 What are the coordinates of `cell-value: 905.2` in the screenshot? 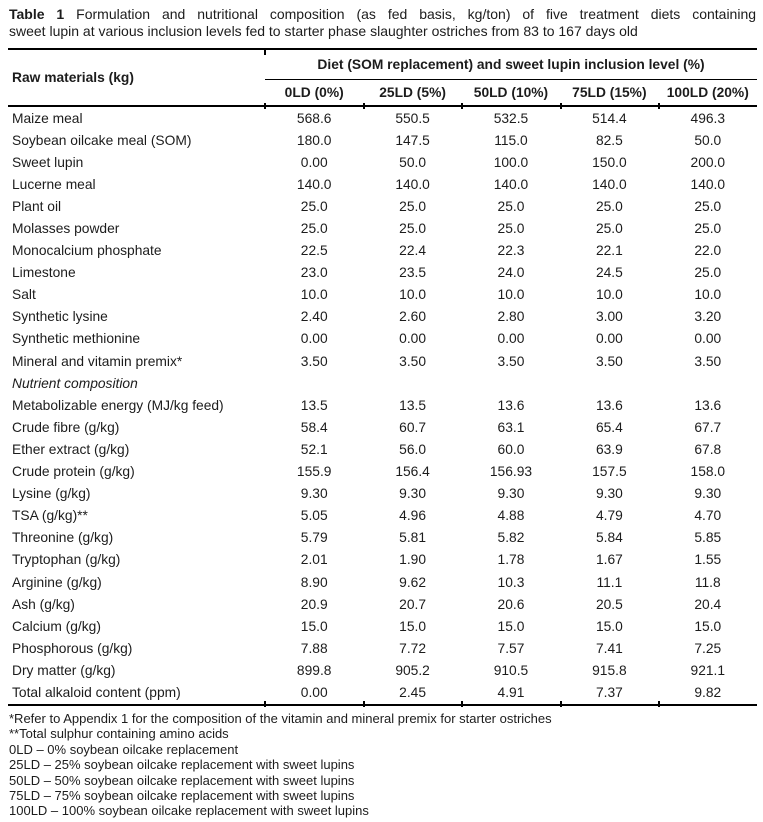 It's located at (412, 670).